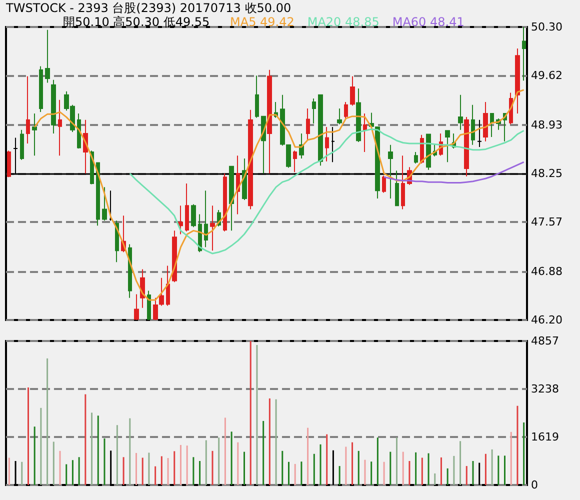 Image resolution: width=580 pixels, height=500 pixels. What do you see at coordinates (546, 173) in the screenshot?
I see `y-tick-label: 48.25` at bounding box center [546, 173].